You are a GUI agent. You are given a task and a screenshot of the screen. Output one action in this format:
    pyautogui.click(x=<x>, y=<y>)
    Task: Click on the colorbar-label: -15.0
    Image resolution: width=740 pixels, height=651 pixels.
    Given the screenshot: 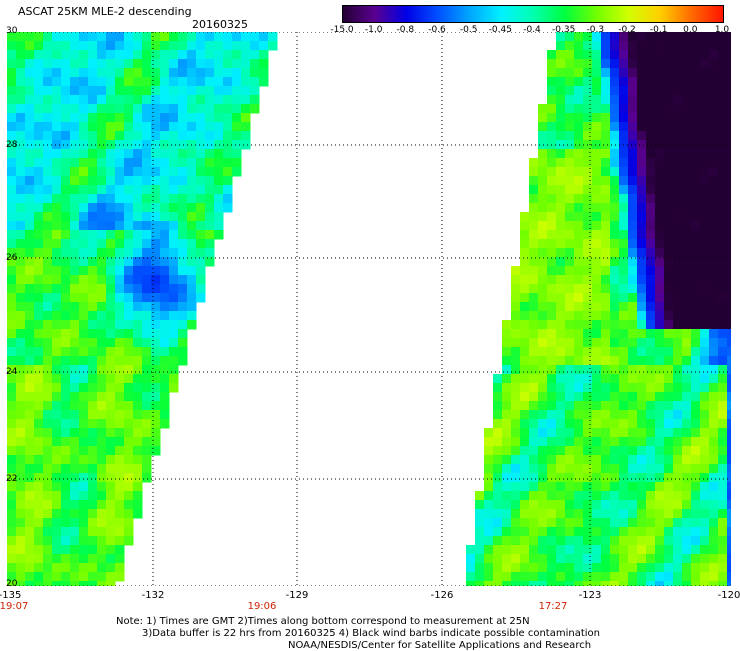 What is the action you would take?
    pyautogui.click(x=342, y=30)
    